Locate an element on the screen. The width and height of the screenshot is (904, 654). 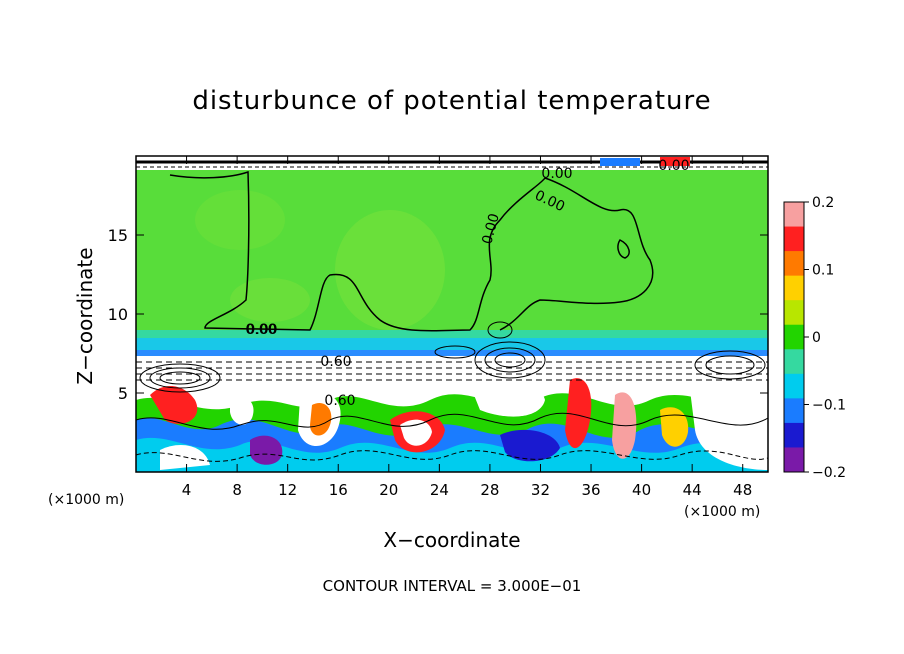
colorbar-ticks: 0.2 0.1 0 −0.1 −0.2 is located at coordinates (825, 338).